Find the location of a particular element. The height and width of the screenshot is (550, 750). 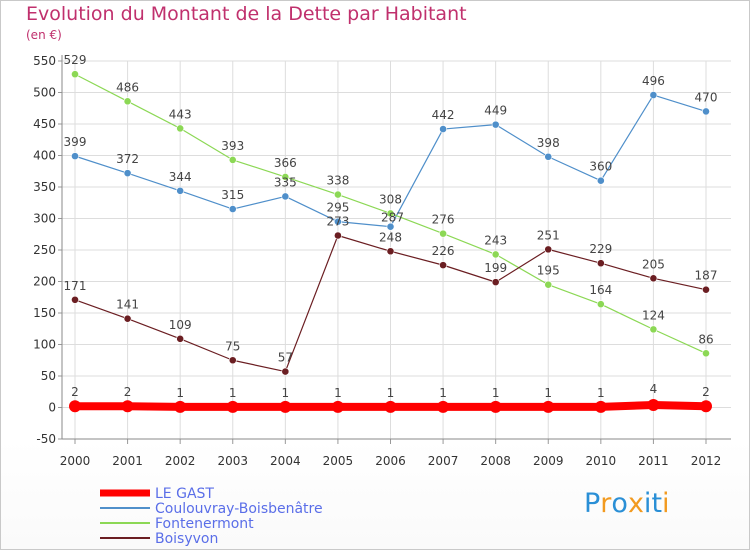

data-label: 273 is located at coordinates (337, 222).